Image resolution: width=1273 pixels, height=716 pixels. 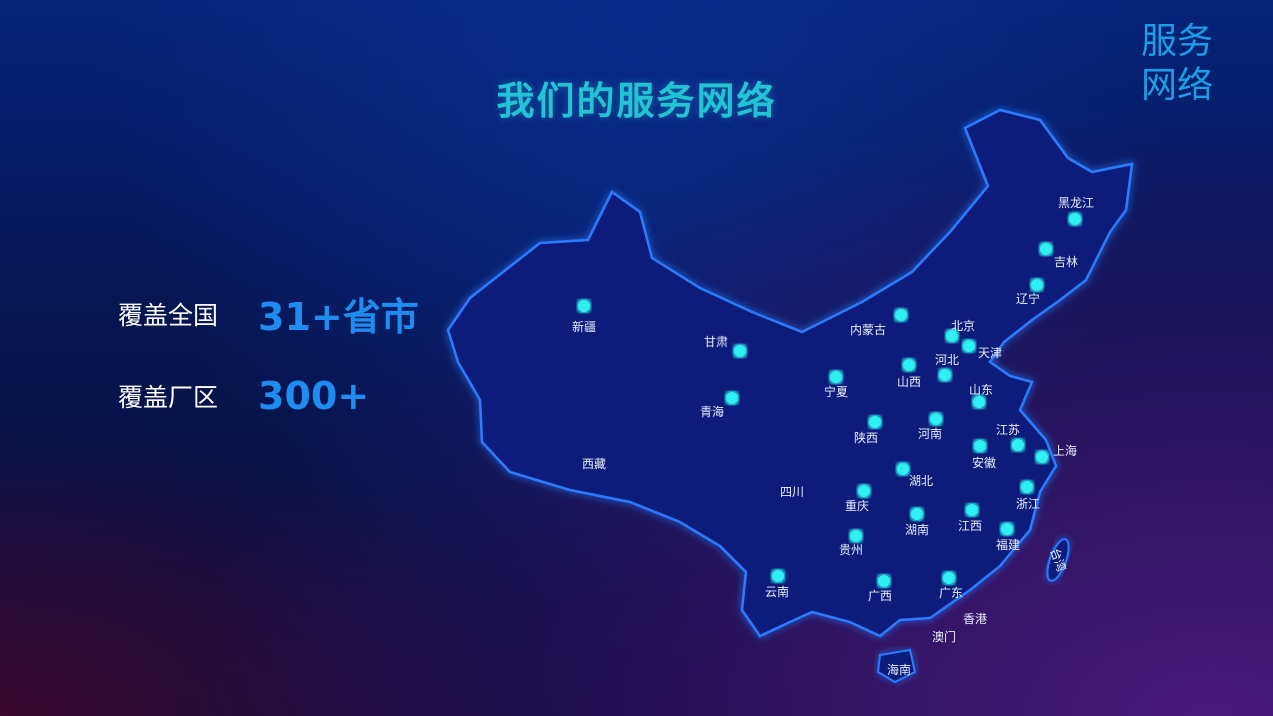 I want to click on province-label: 河南, so click(x=930, y=433).